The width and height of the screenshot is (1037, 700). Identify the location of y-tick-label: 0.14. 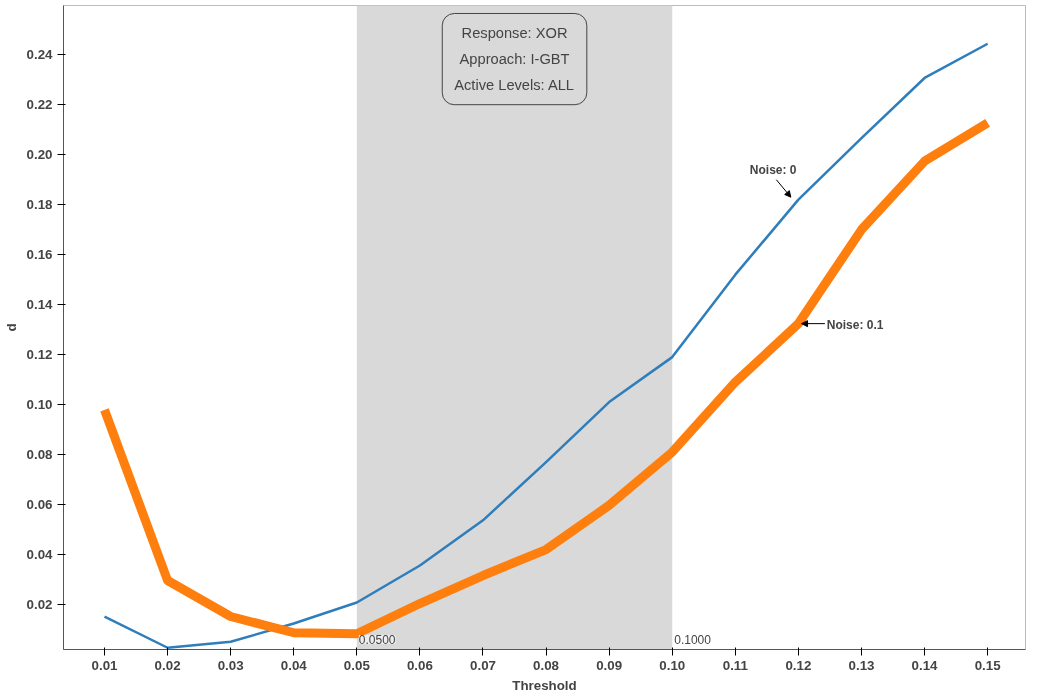
(40, 305).